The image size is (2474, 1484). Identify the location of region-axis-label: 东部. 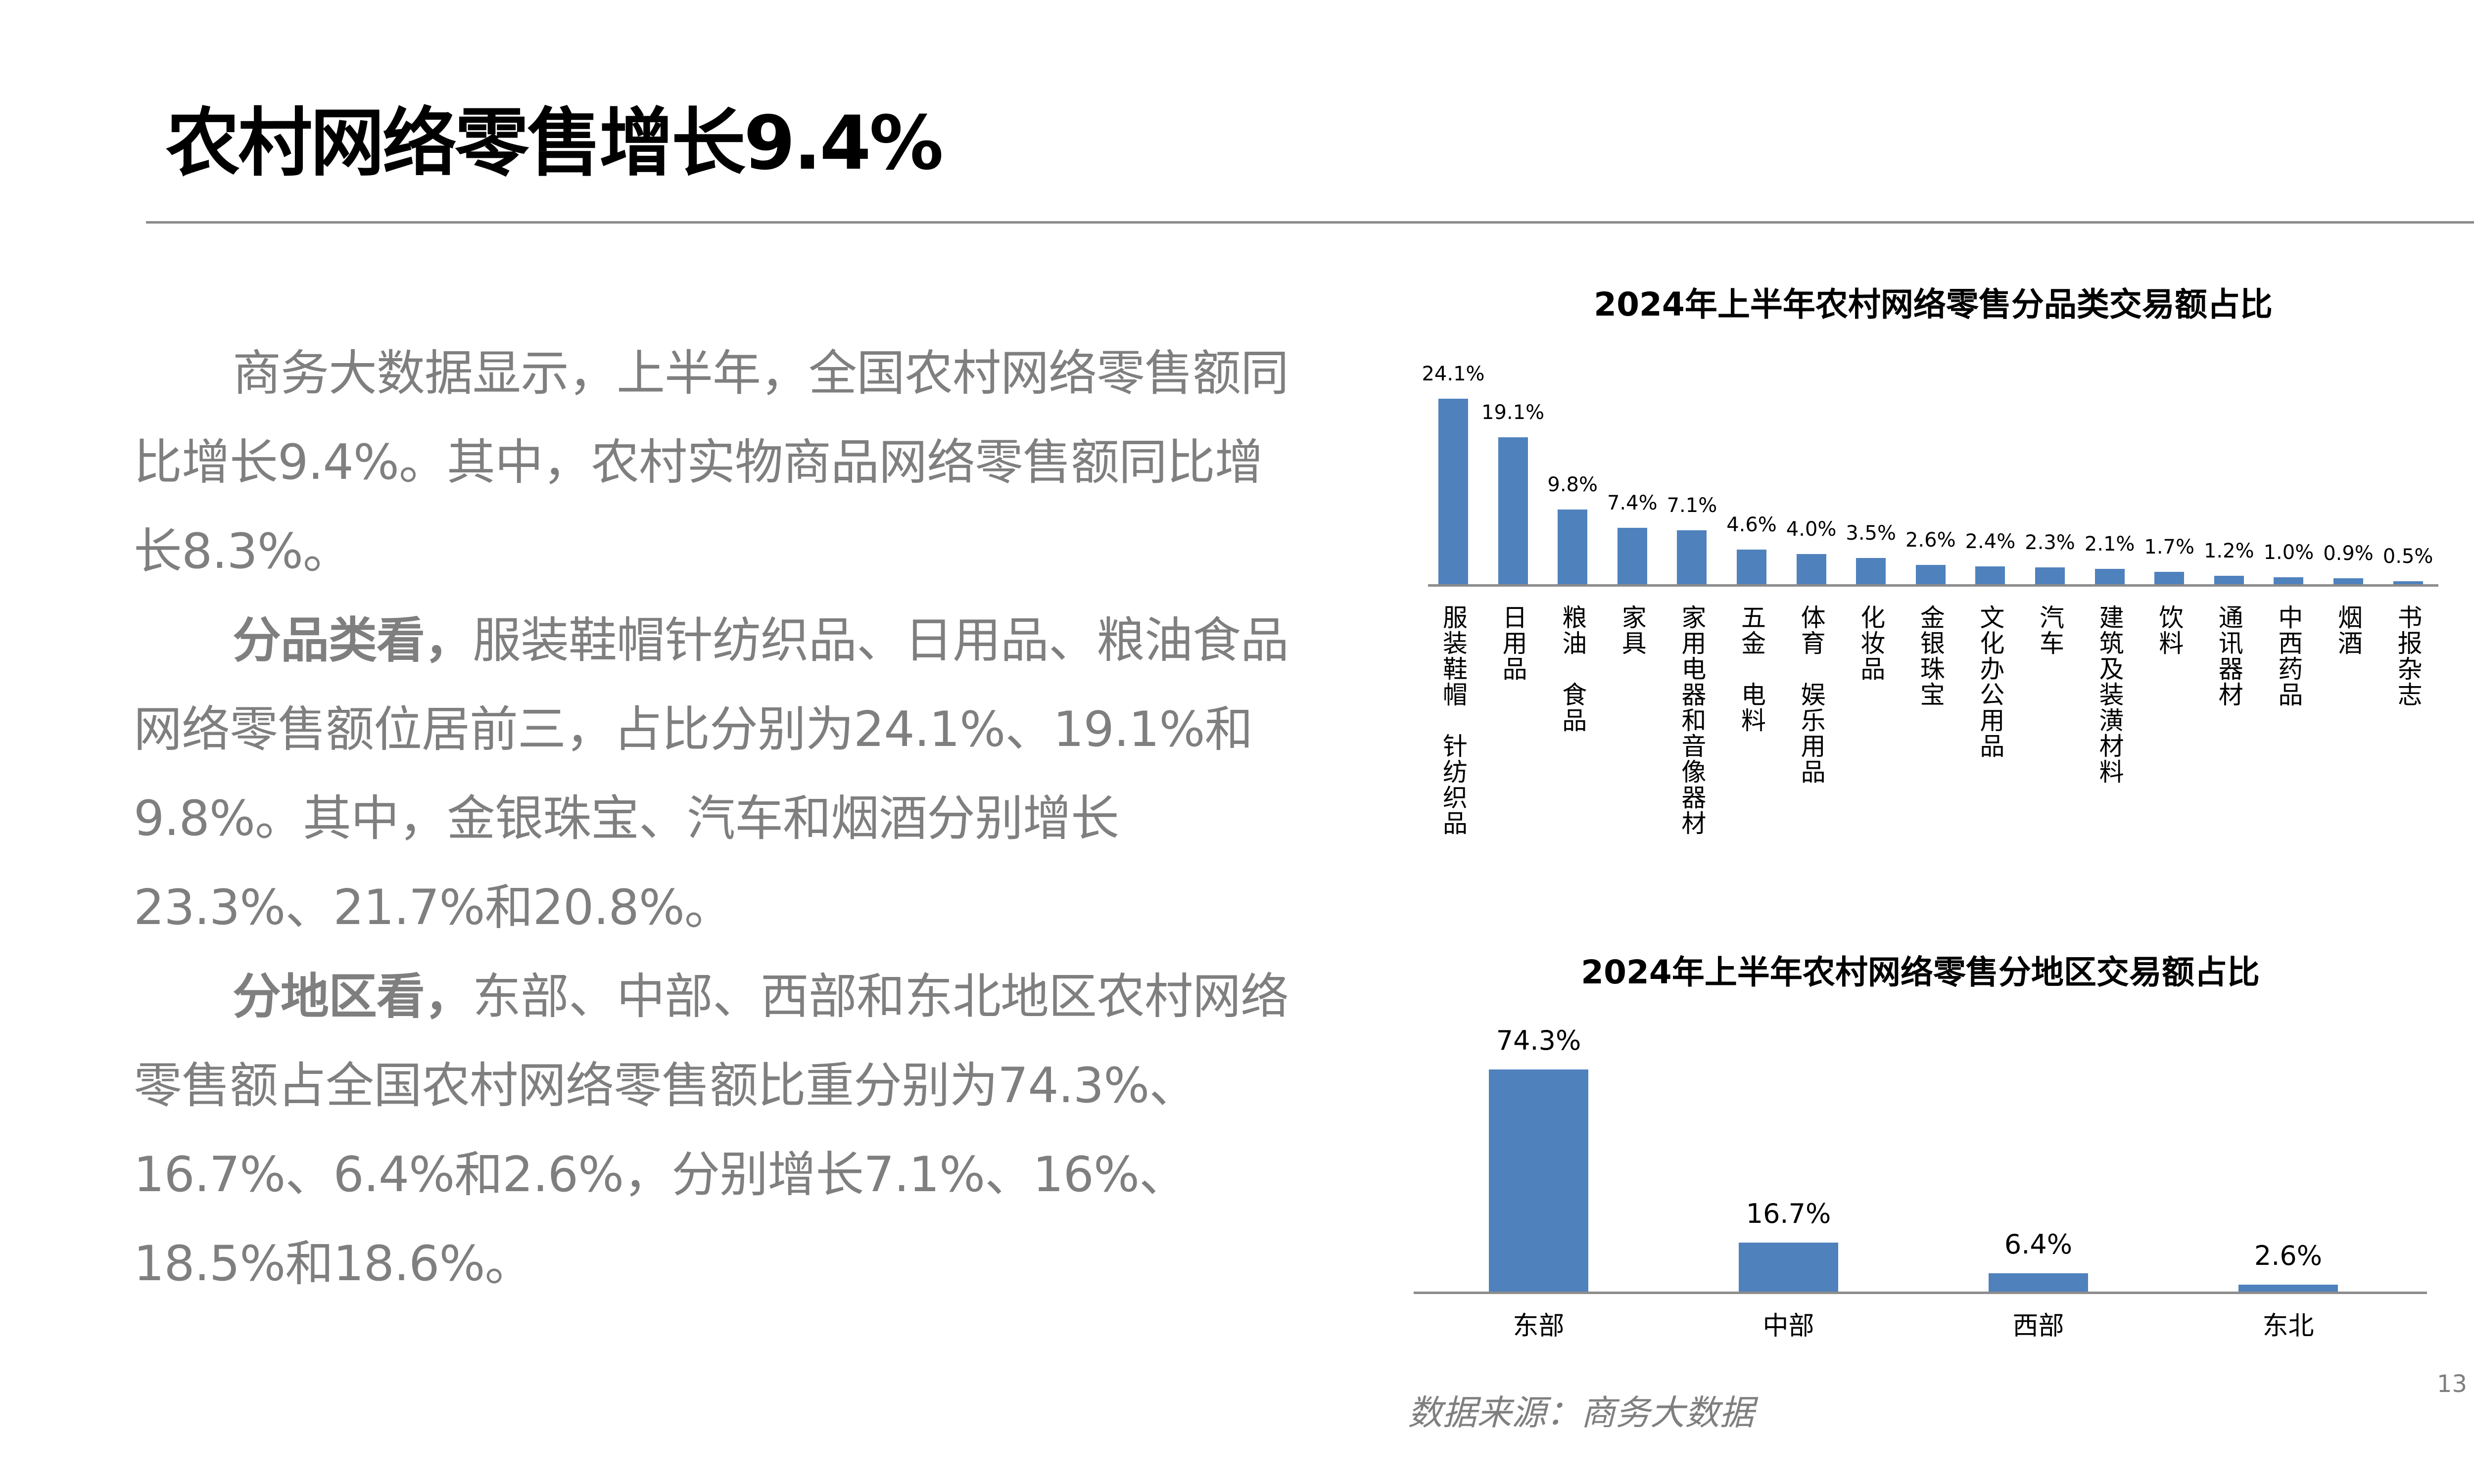
(1539, 1326).